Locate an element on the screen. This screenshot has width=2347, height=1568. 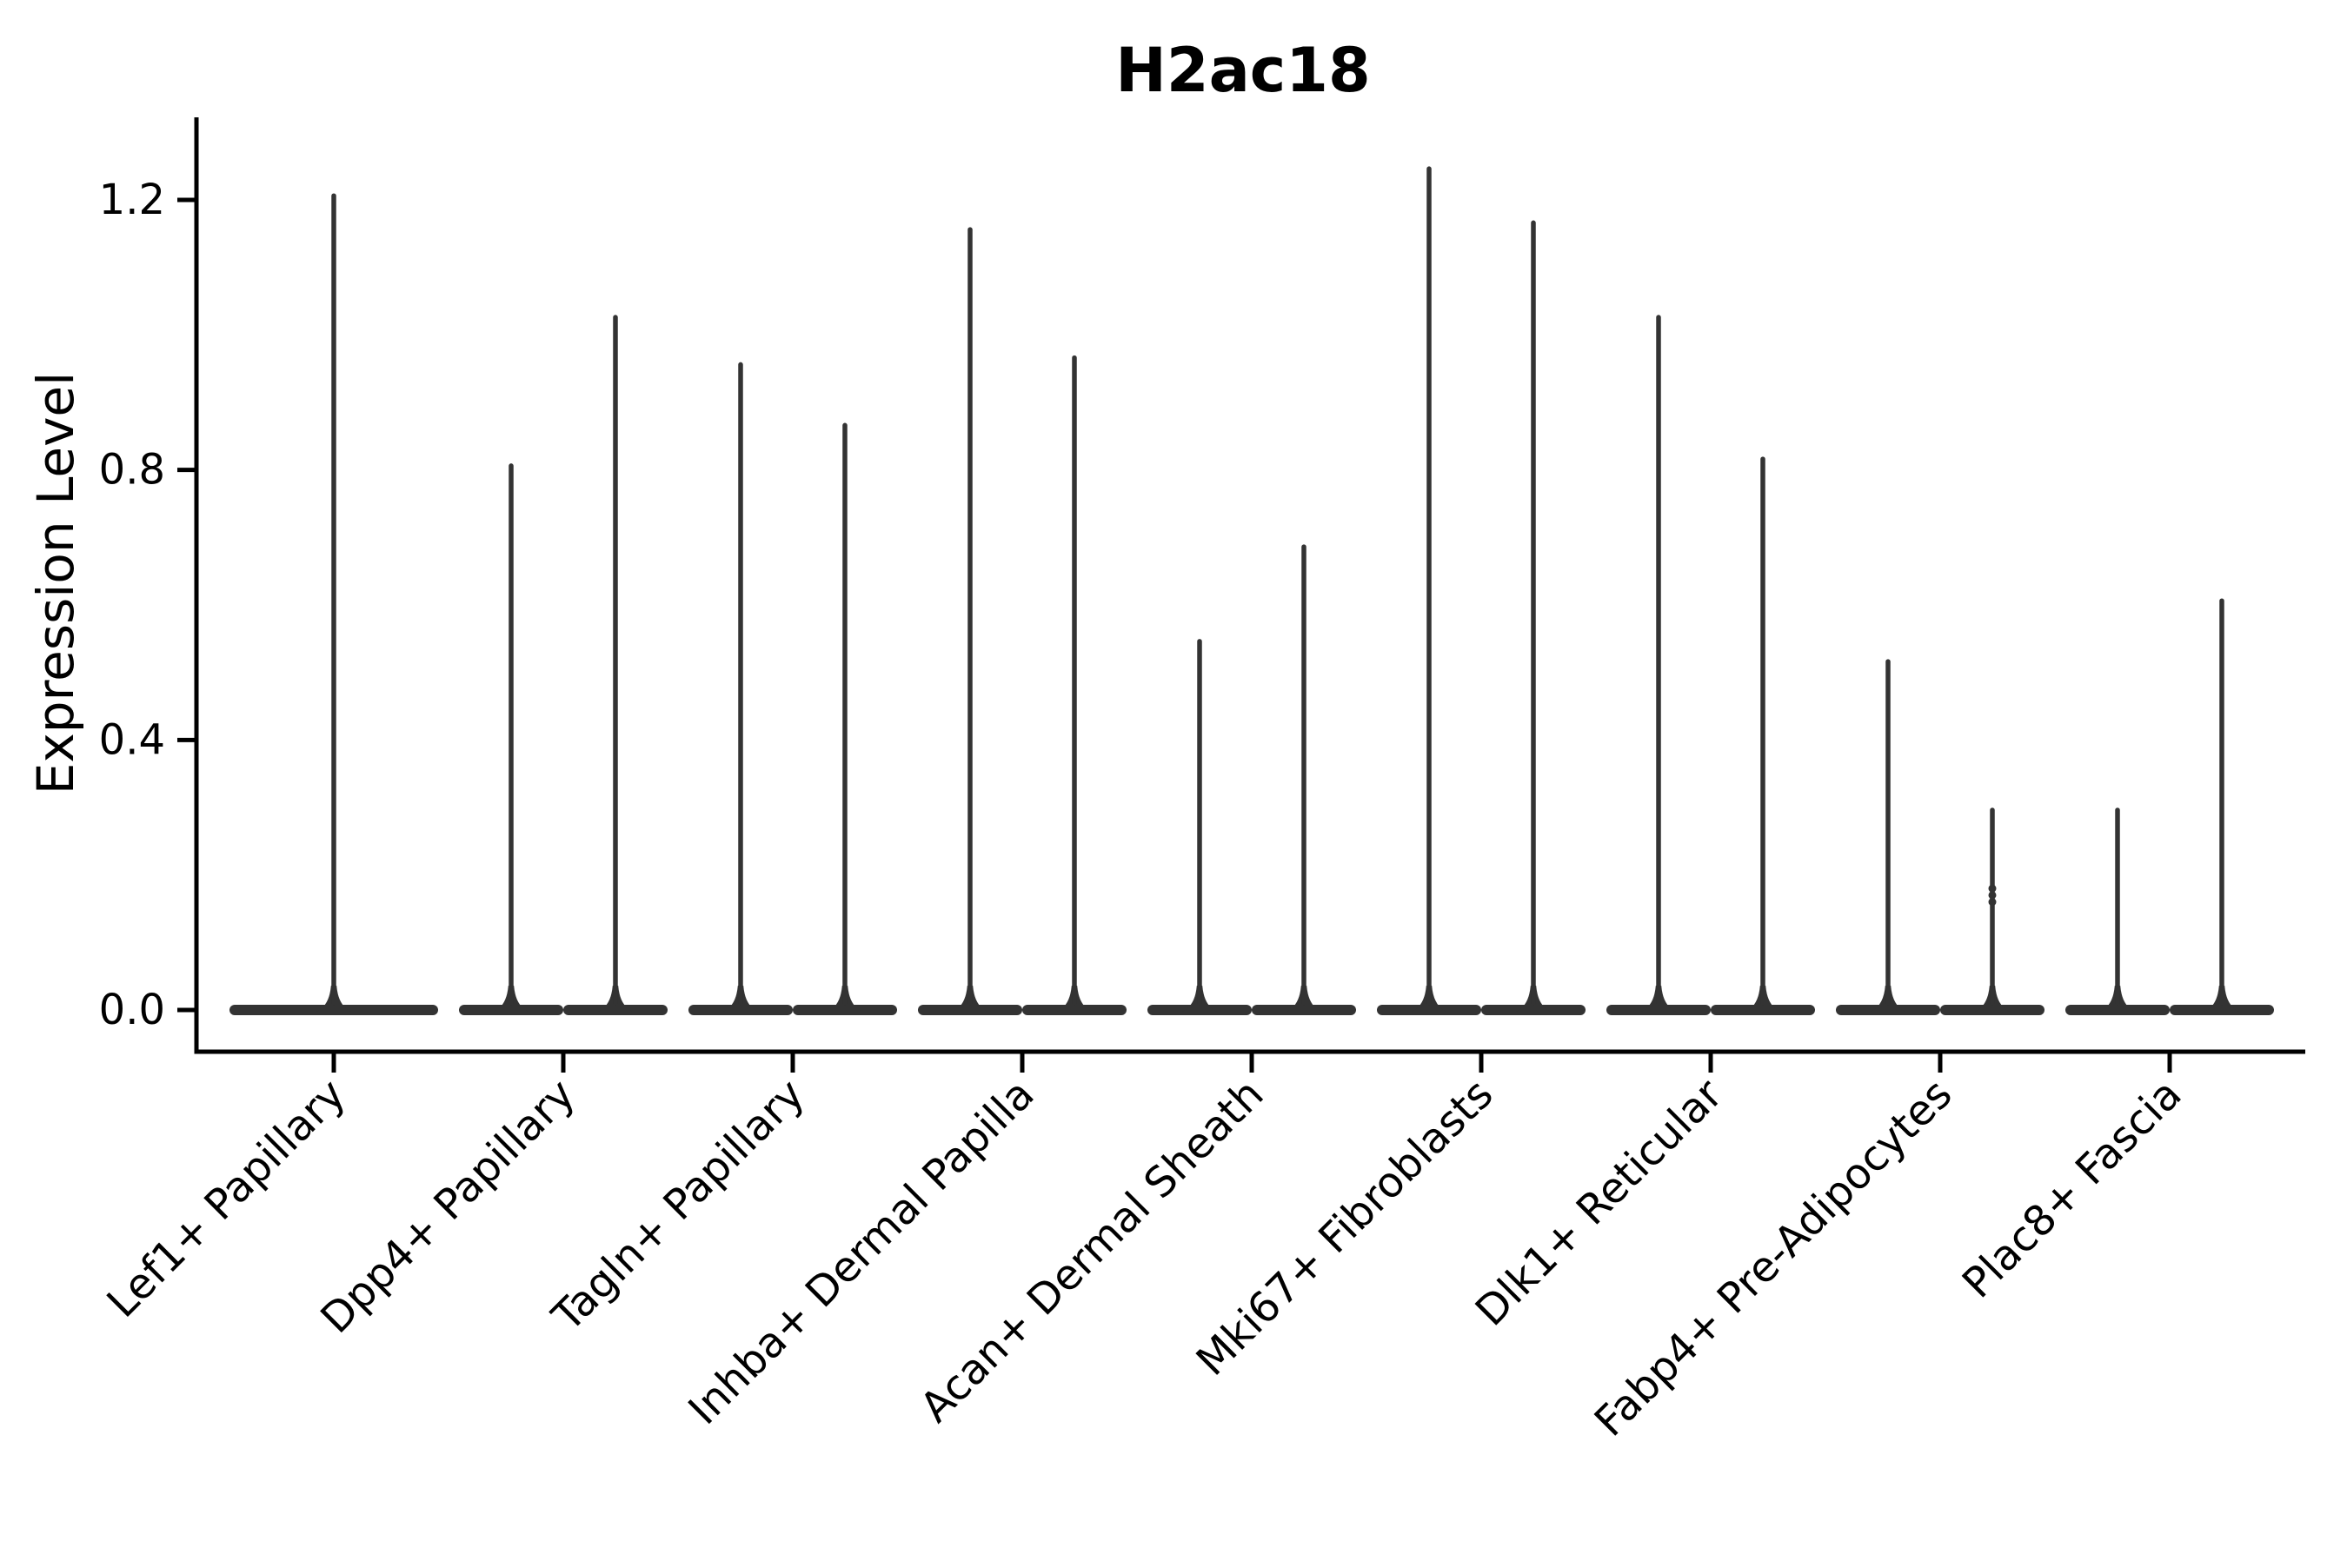
x-axis-label: Lef1+ Papillary is located at coordinates (227, 1198).